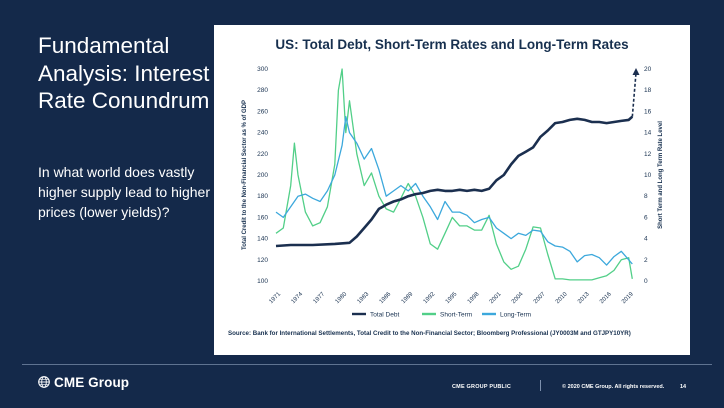  Describe the element at coordinates (92, 382) in the screenshot. I see `logo-text: CME Group` at that location.